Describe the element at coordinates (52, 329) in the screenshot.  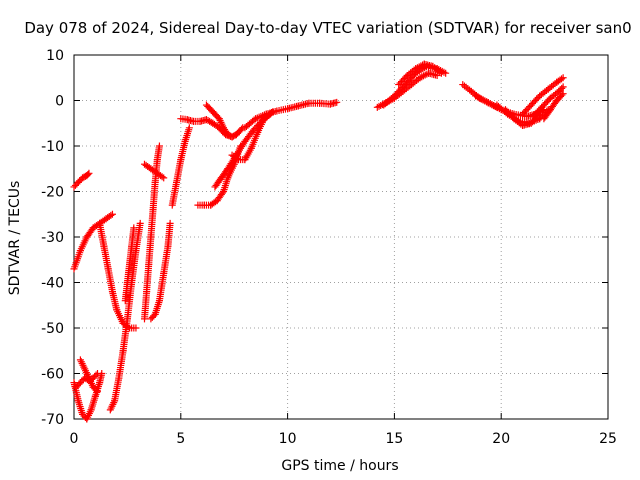
I see `y-tick-label: -50` at that location.